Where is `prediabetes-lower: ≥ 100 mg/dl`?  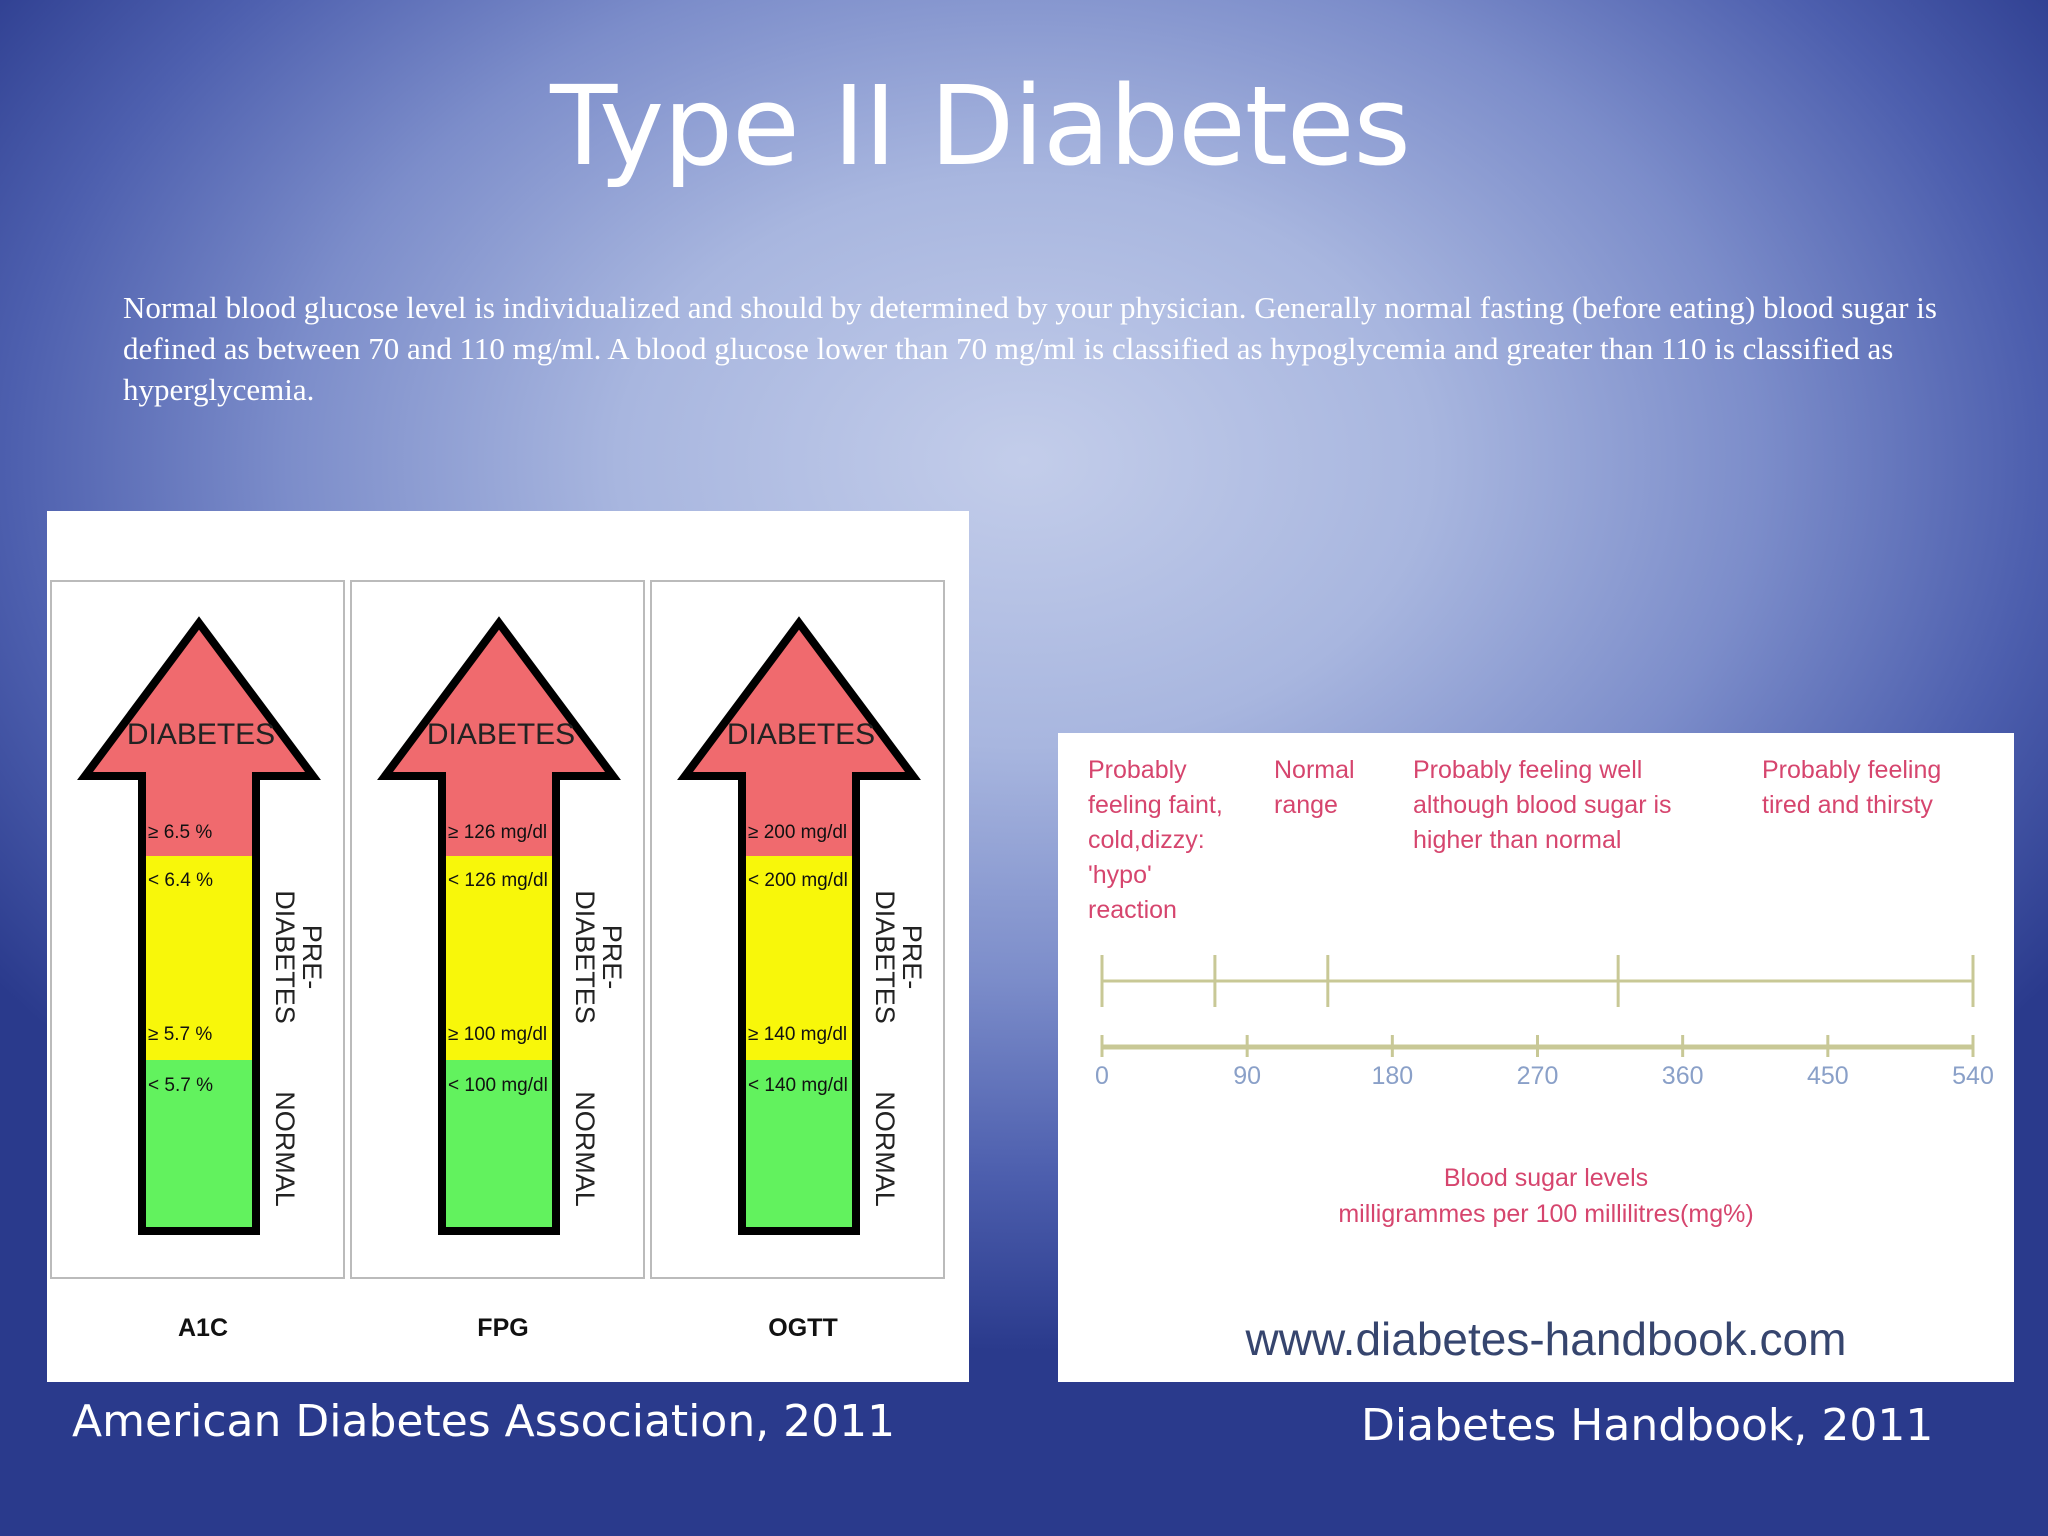
prediabetes-lower: ≥ 100 mg/dl is located at coordinates (497, 1034).